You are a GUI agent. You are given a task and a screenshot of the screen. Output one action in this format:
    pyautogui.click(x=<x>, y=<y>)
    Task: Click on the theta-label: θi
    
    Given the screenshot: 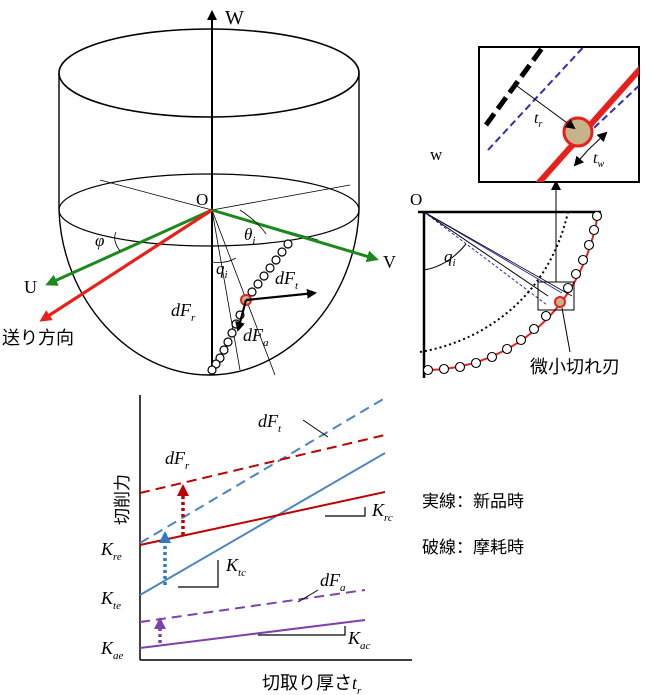 What is the action you would take?
    pyautogui.click(x=249, y=236)
    